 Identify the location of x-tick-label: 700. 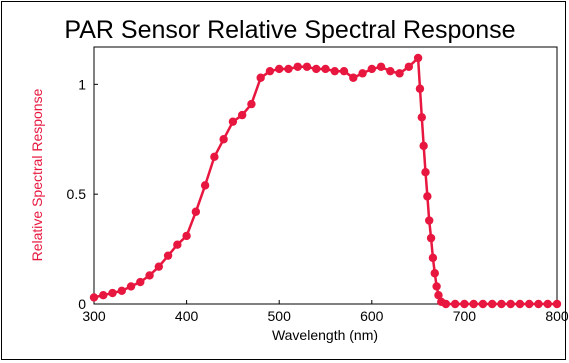
(465, 316).